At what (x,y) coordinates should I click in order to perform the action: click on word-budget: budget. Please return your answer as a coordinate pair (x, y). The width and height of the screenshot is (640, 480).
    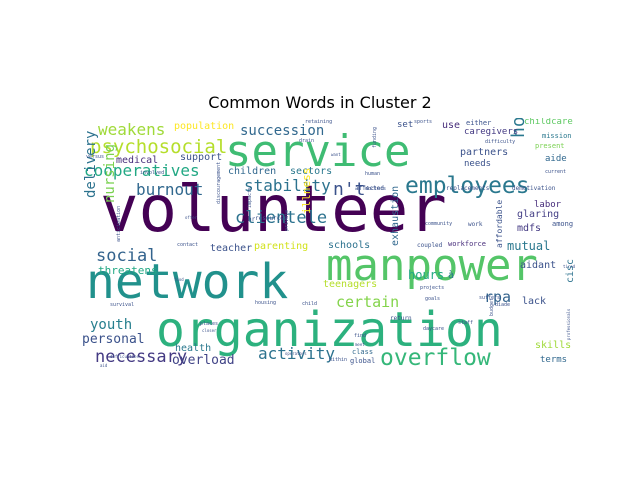
    Looking at the image, I should click on (492, 307).